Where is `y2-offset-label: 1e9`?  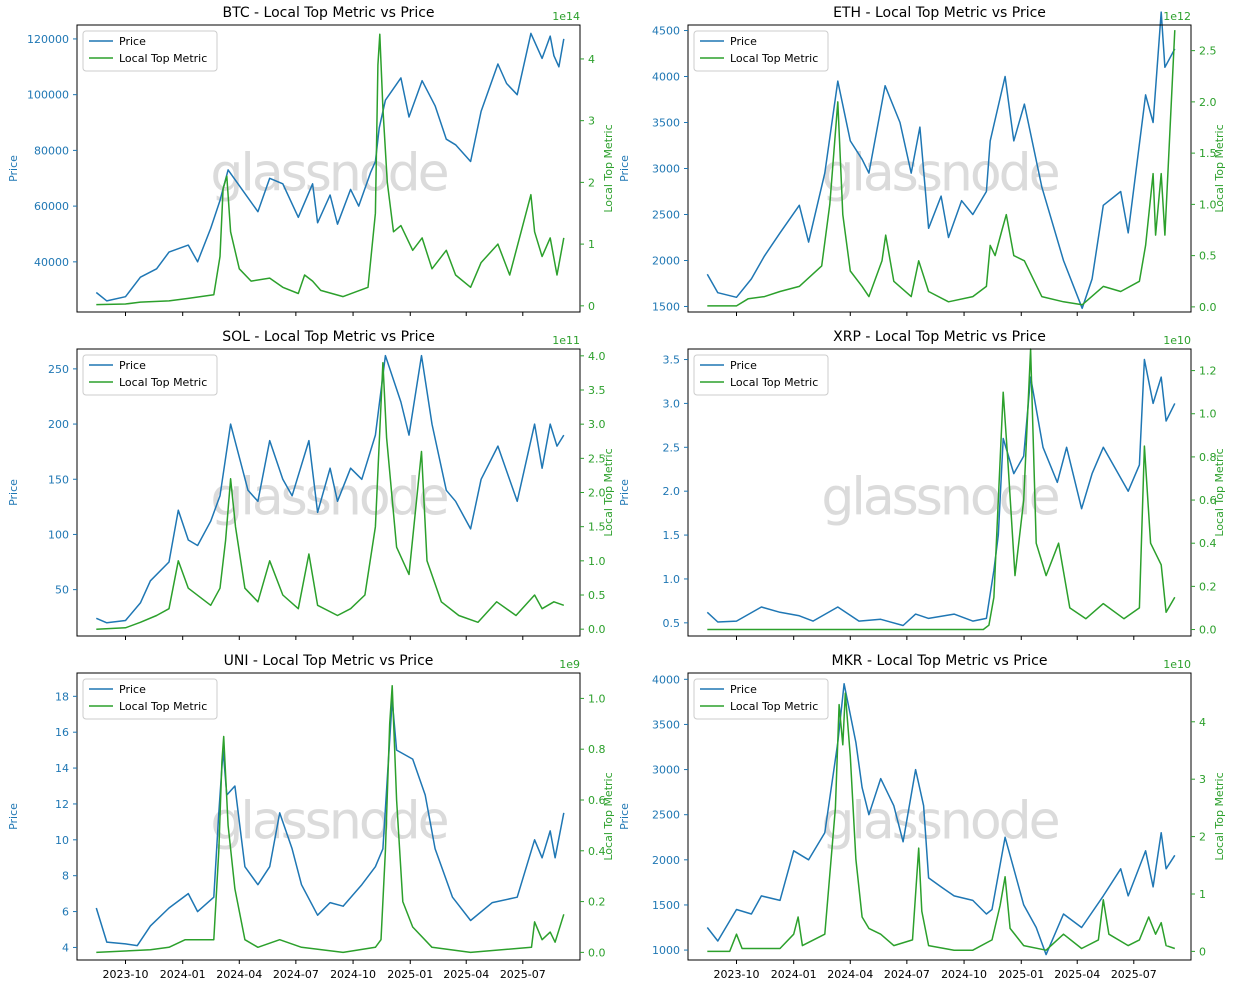
y2-offset-label: 1e9 is located at coordinates (569, 664).